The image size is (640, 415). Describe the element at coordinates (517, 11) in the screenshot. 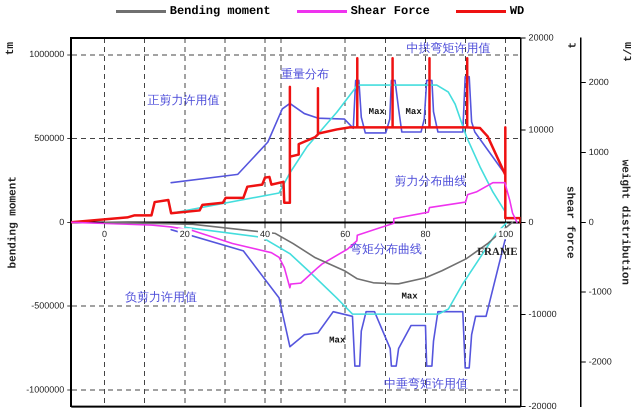

I see `legend-label: WD` at that location.